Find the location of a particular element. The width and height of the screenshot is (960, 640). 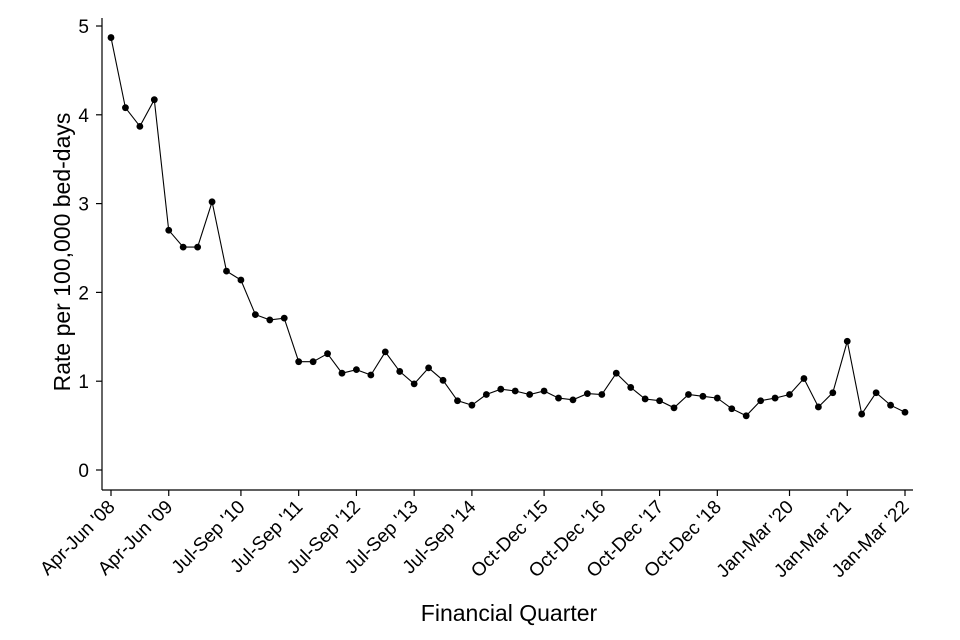

y-tick-label: 1 is located at coordinates (83, 382).